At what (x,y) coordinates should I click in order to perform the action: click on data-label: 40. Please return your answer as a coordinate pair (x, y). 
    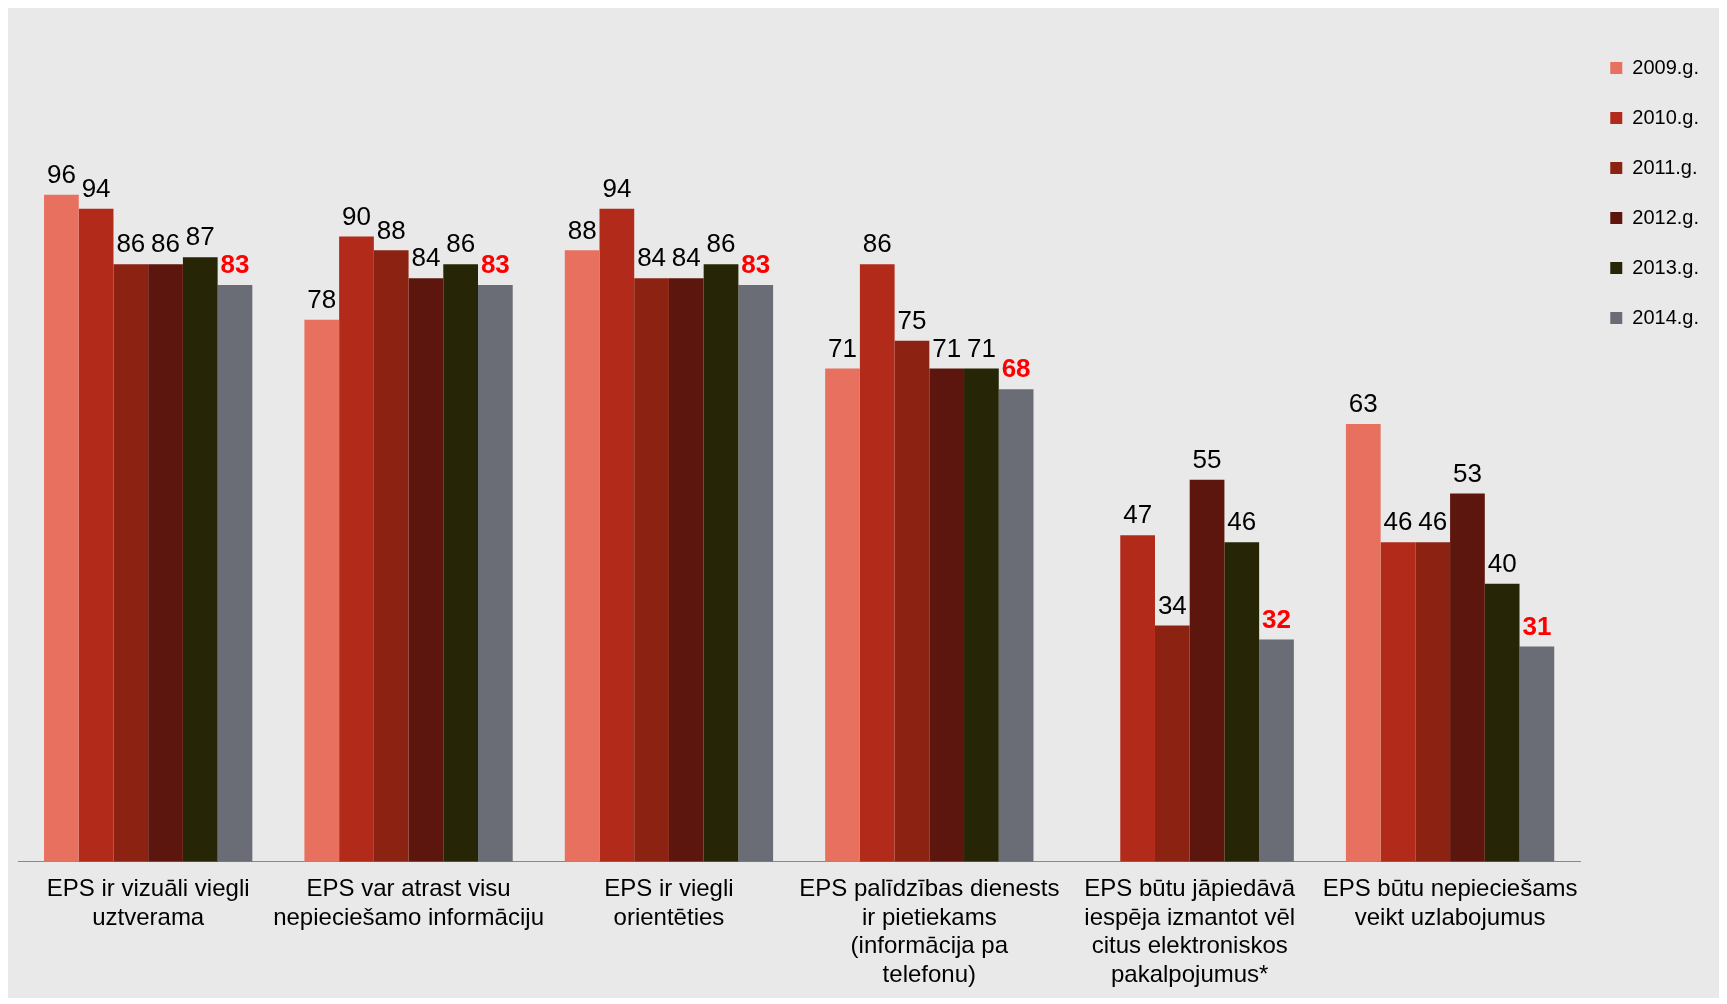
    Looking at the image, I should click on (1502, 563).